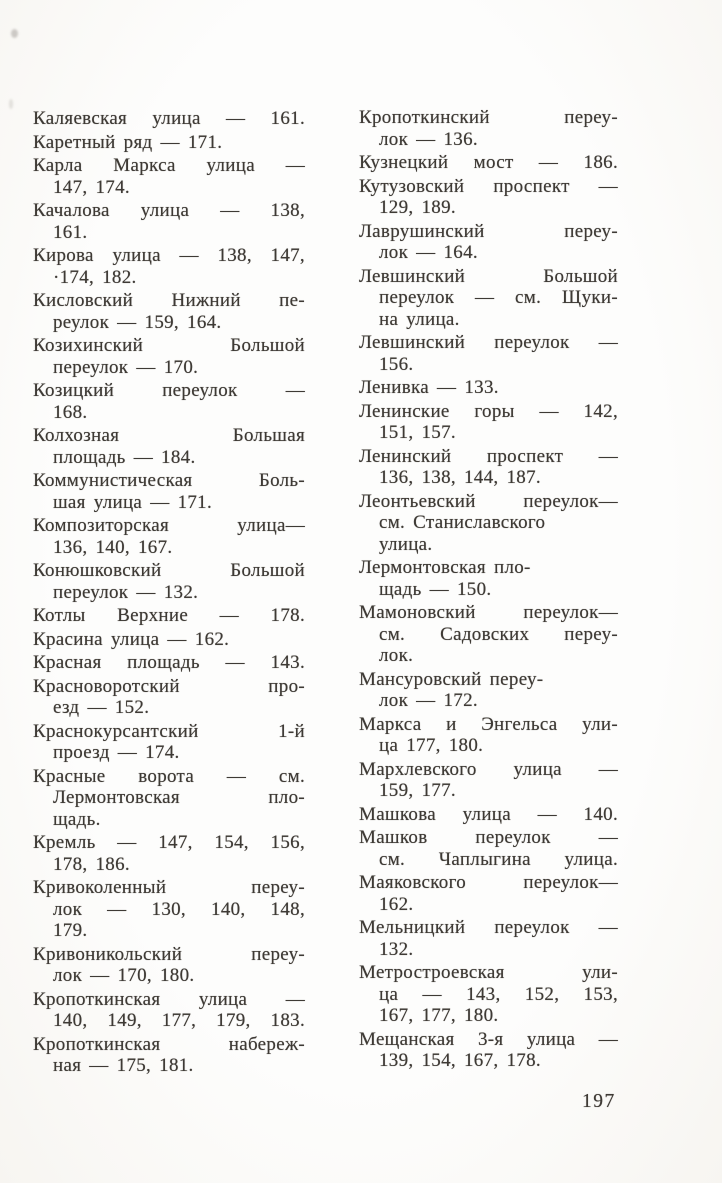 The width and height of the screenshot is (722, 1183). Describe the element at coordinates (396, 364) in the screenshot. I see `entry-line: 156.` at that location.